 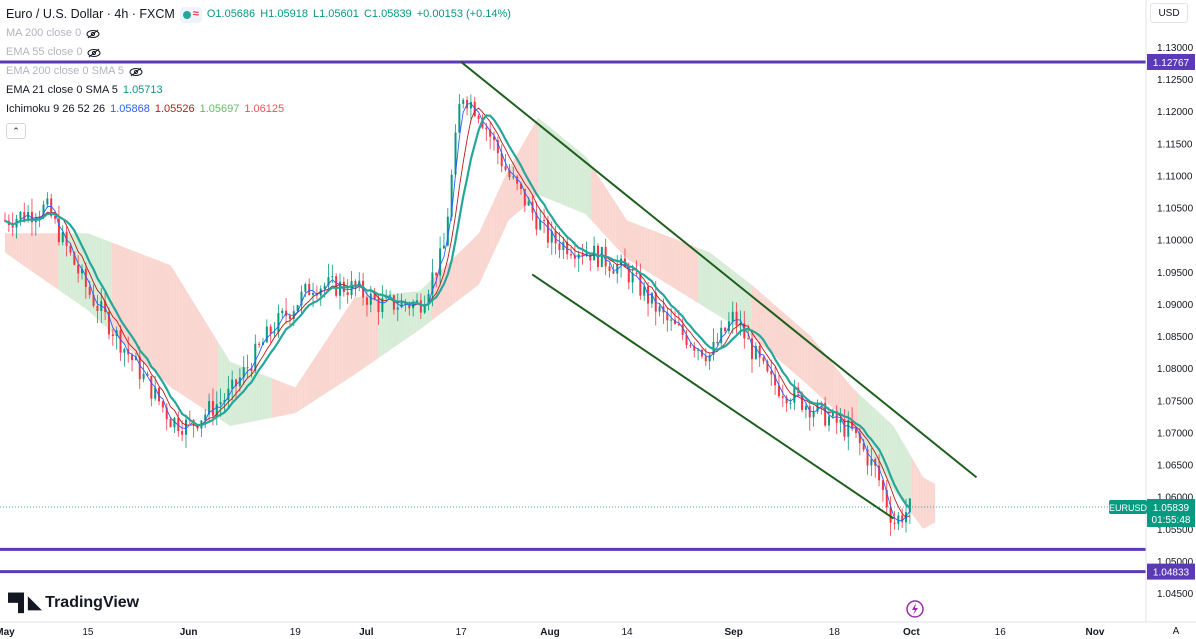 I want to click on ichimoku-base-value: 1.05526, so click(x=174, y=109).